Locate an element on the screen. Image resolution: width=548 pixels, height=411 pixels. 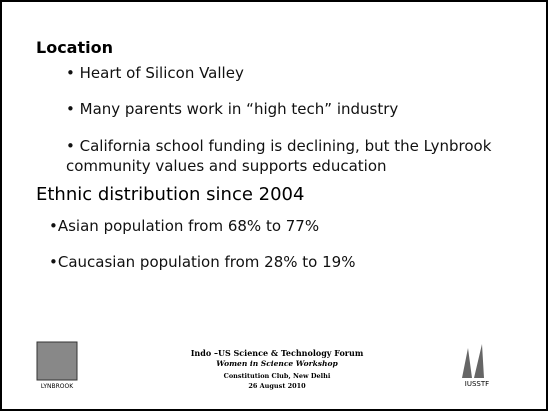
footer-line: Women in Science Workshop is located at coordinates (277, 363).